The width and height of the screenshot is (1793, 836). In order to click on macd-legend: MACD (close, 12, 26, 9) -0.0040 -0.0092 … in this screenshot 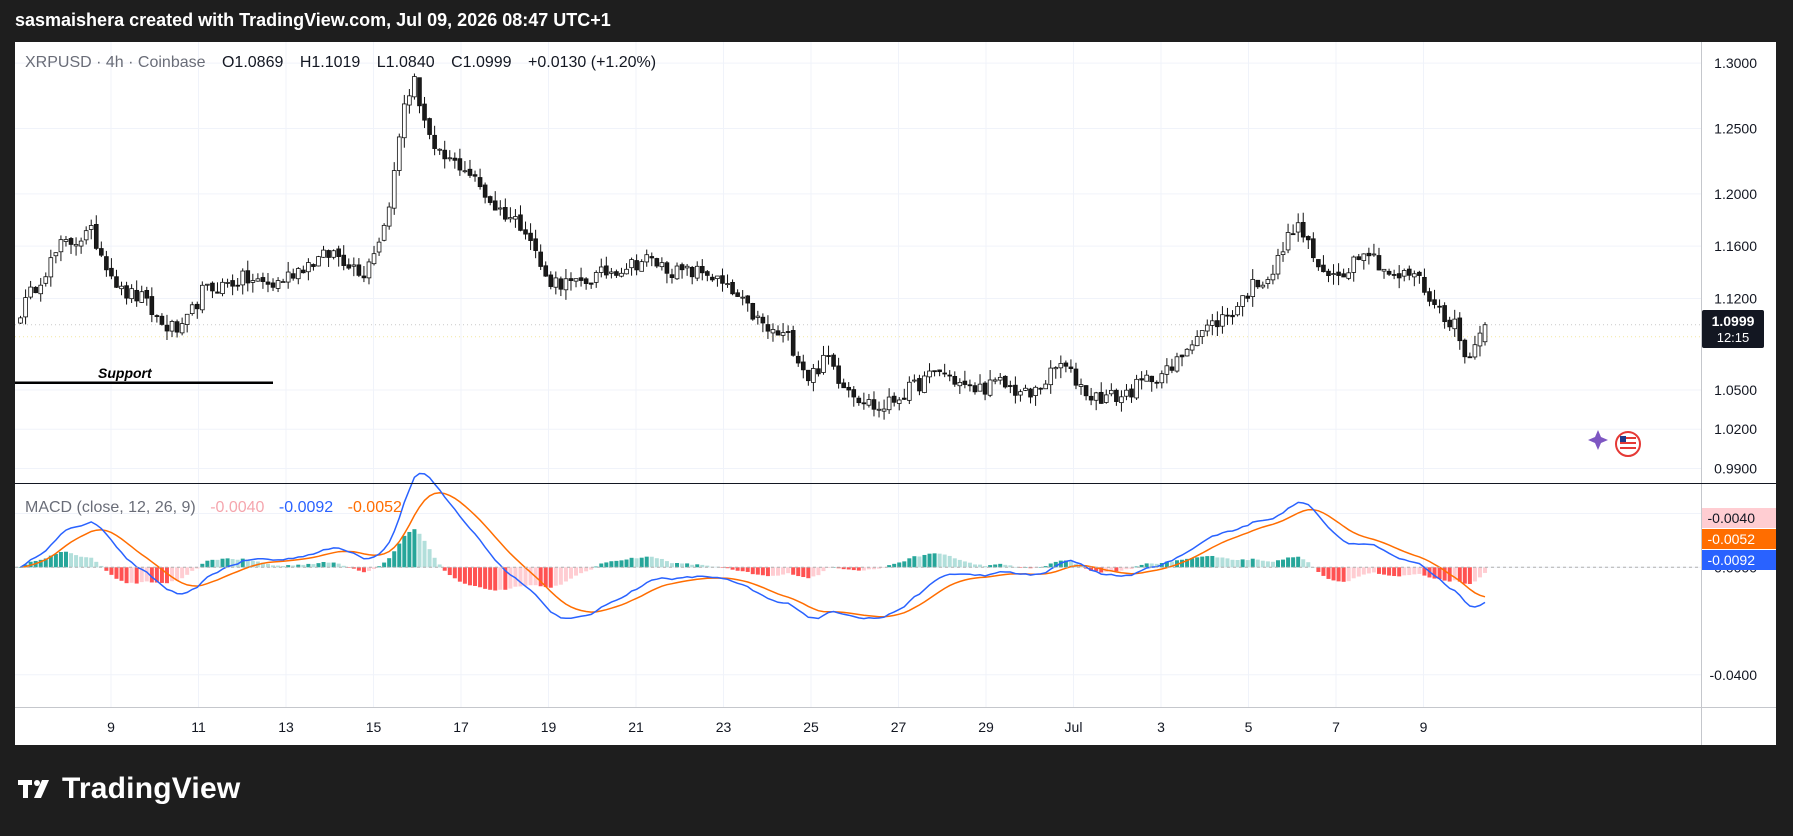, I will do `click(213, 507)`.